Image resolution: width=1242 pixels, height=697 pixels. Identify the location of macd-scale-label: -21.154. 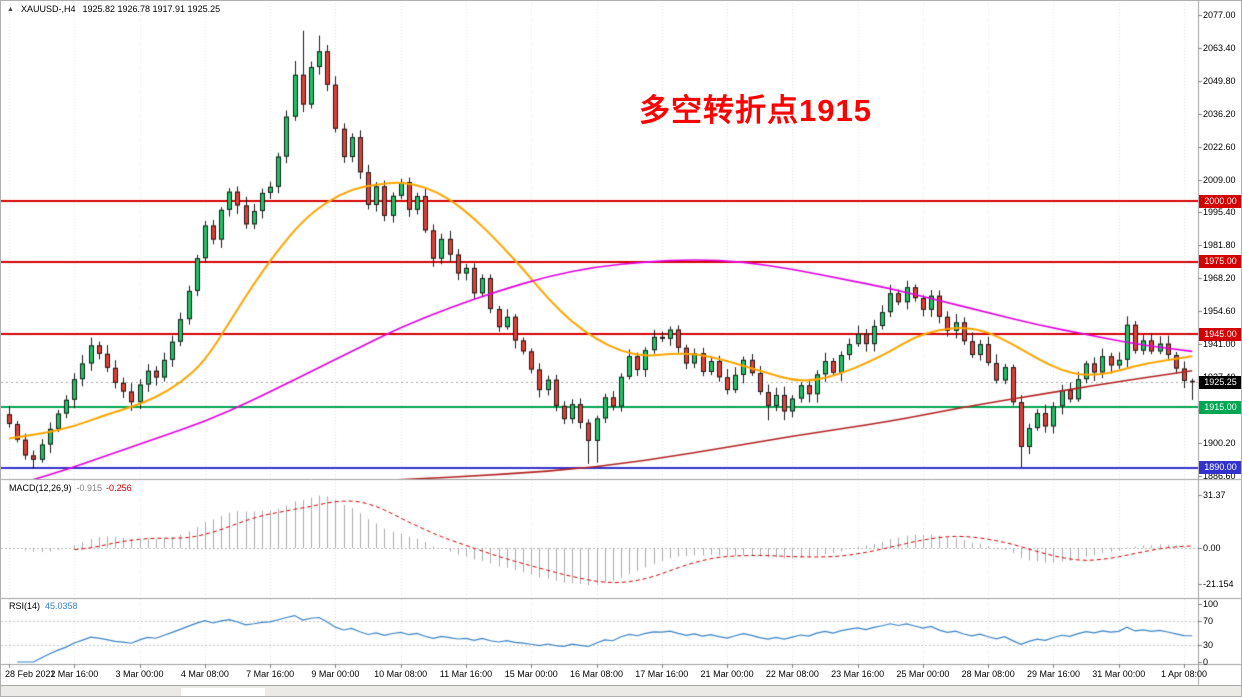
(1218, 583).